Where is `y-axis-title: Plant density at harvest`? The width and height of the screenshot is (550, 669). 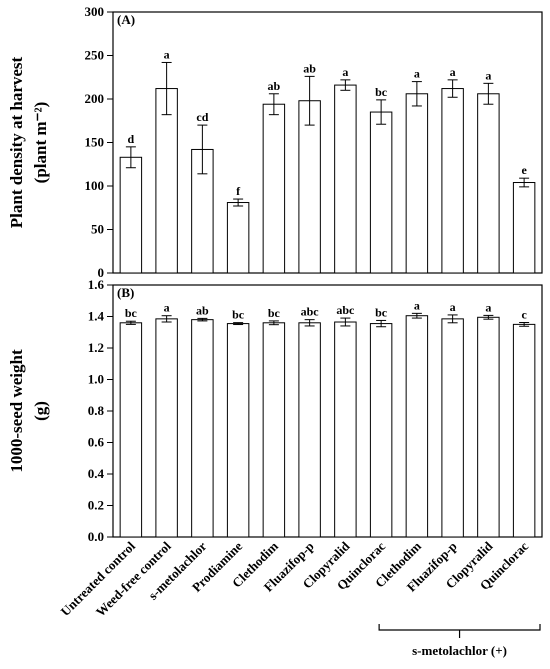 y-axis-title: Plant density at harvest is located at coordinates (16, 142).